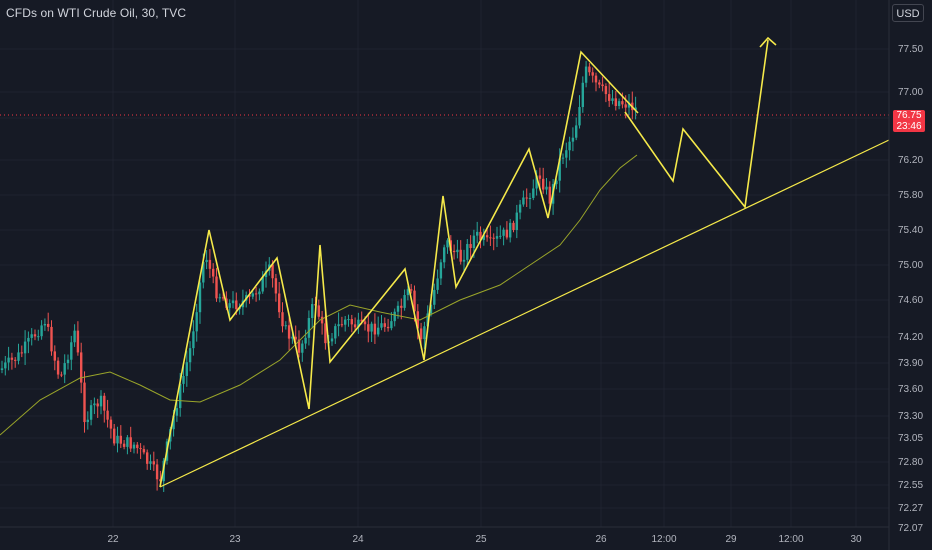 The image size is (932, 550). What do you see at coordinates (911, 230) in the screenshot?
I see `y-tick-label: 75.40` at bounding box center [911, 230].